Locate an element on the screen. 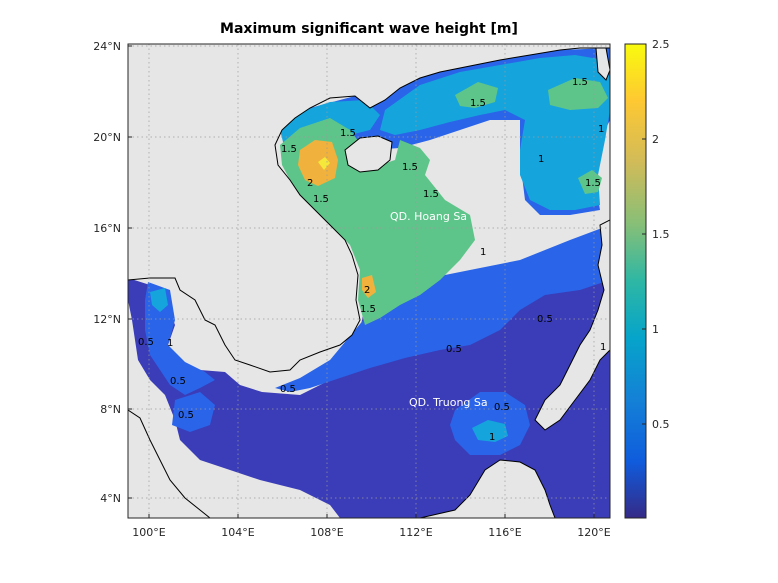 The image size is (778, 583). colorbar-tick-label: 1 is located at coordinates (655, 329).